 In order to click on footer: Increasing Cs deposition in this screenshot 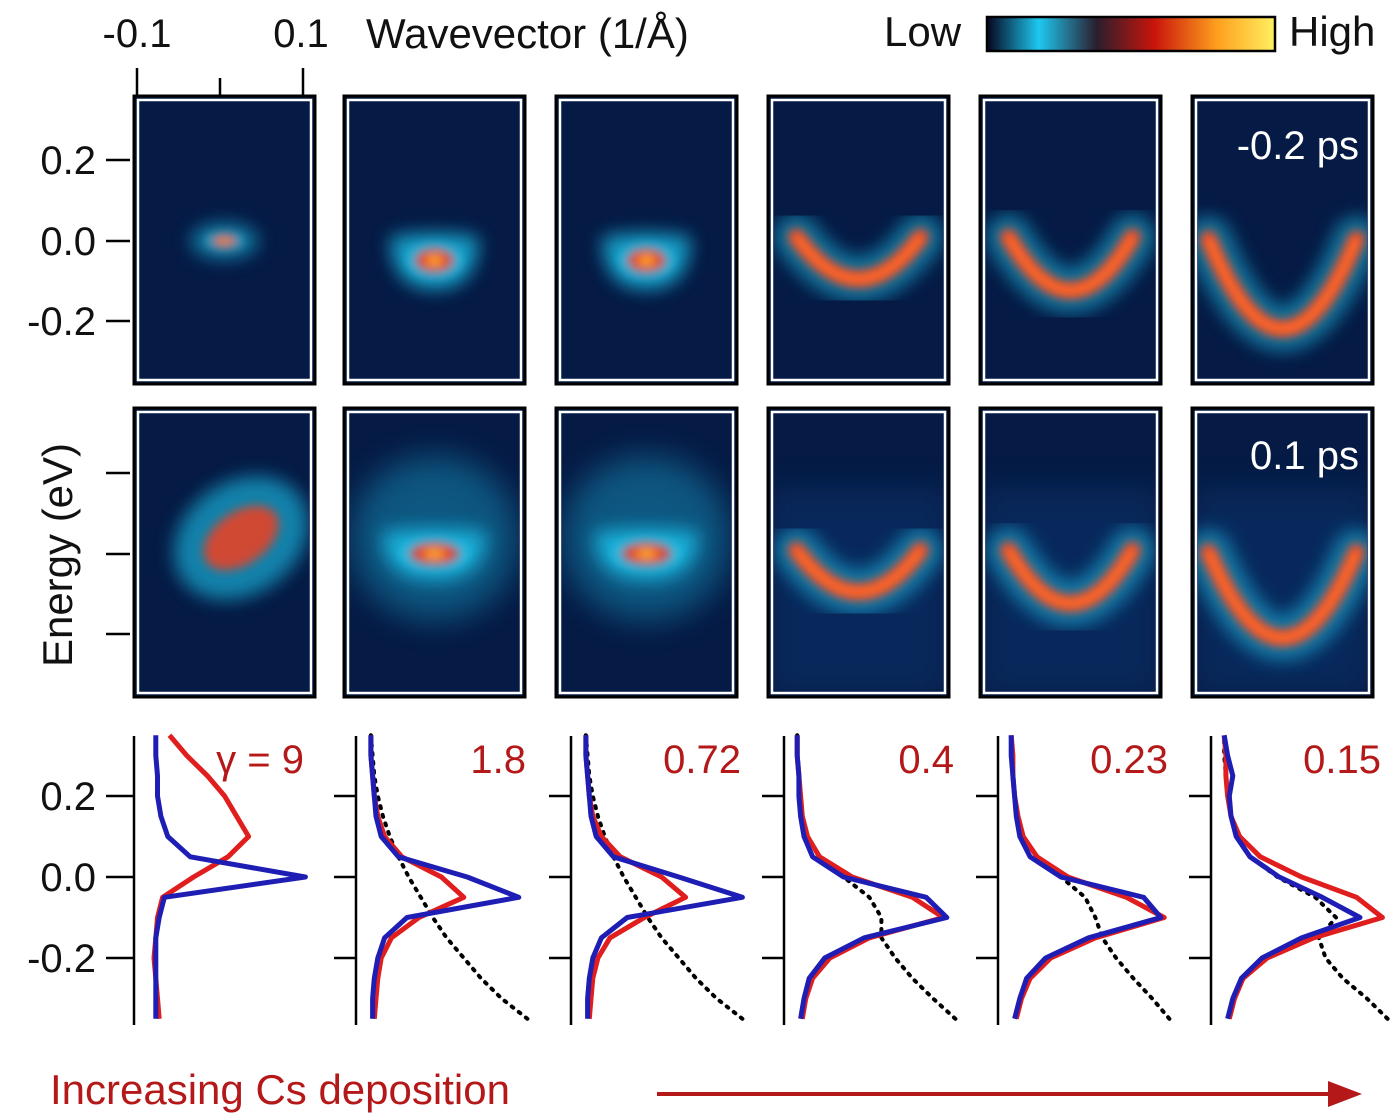, I will do `click(706, 1089)`.